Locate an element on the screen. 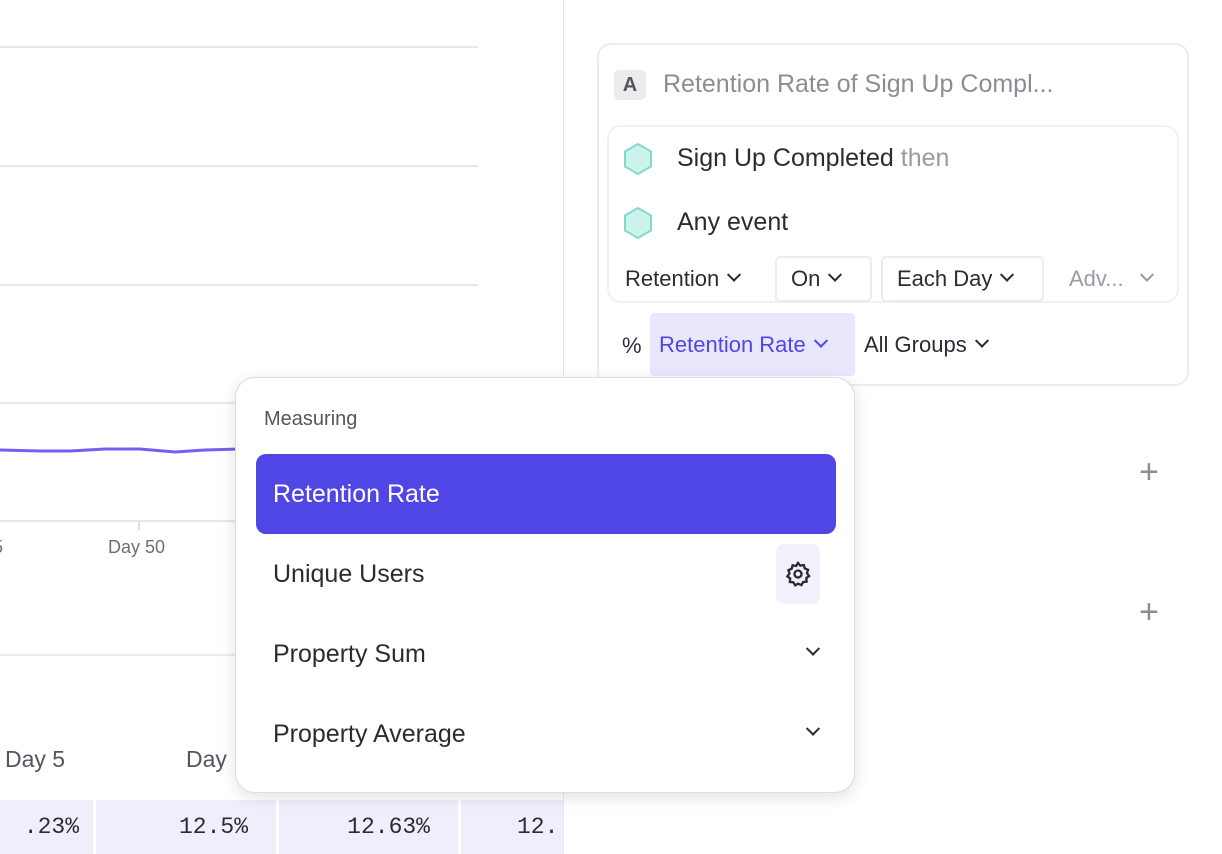 The height and width of the screenshot is (854, 1222). table-cell: 12.63% is located at coordinates (370, 827).